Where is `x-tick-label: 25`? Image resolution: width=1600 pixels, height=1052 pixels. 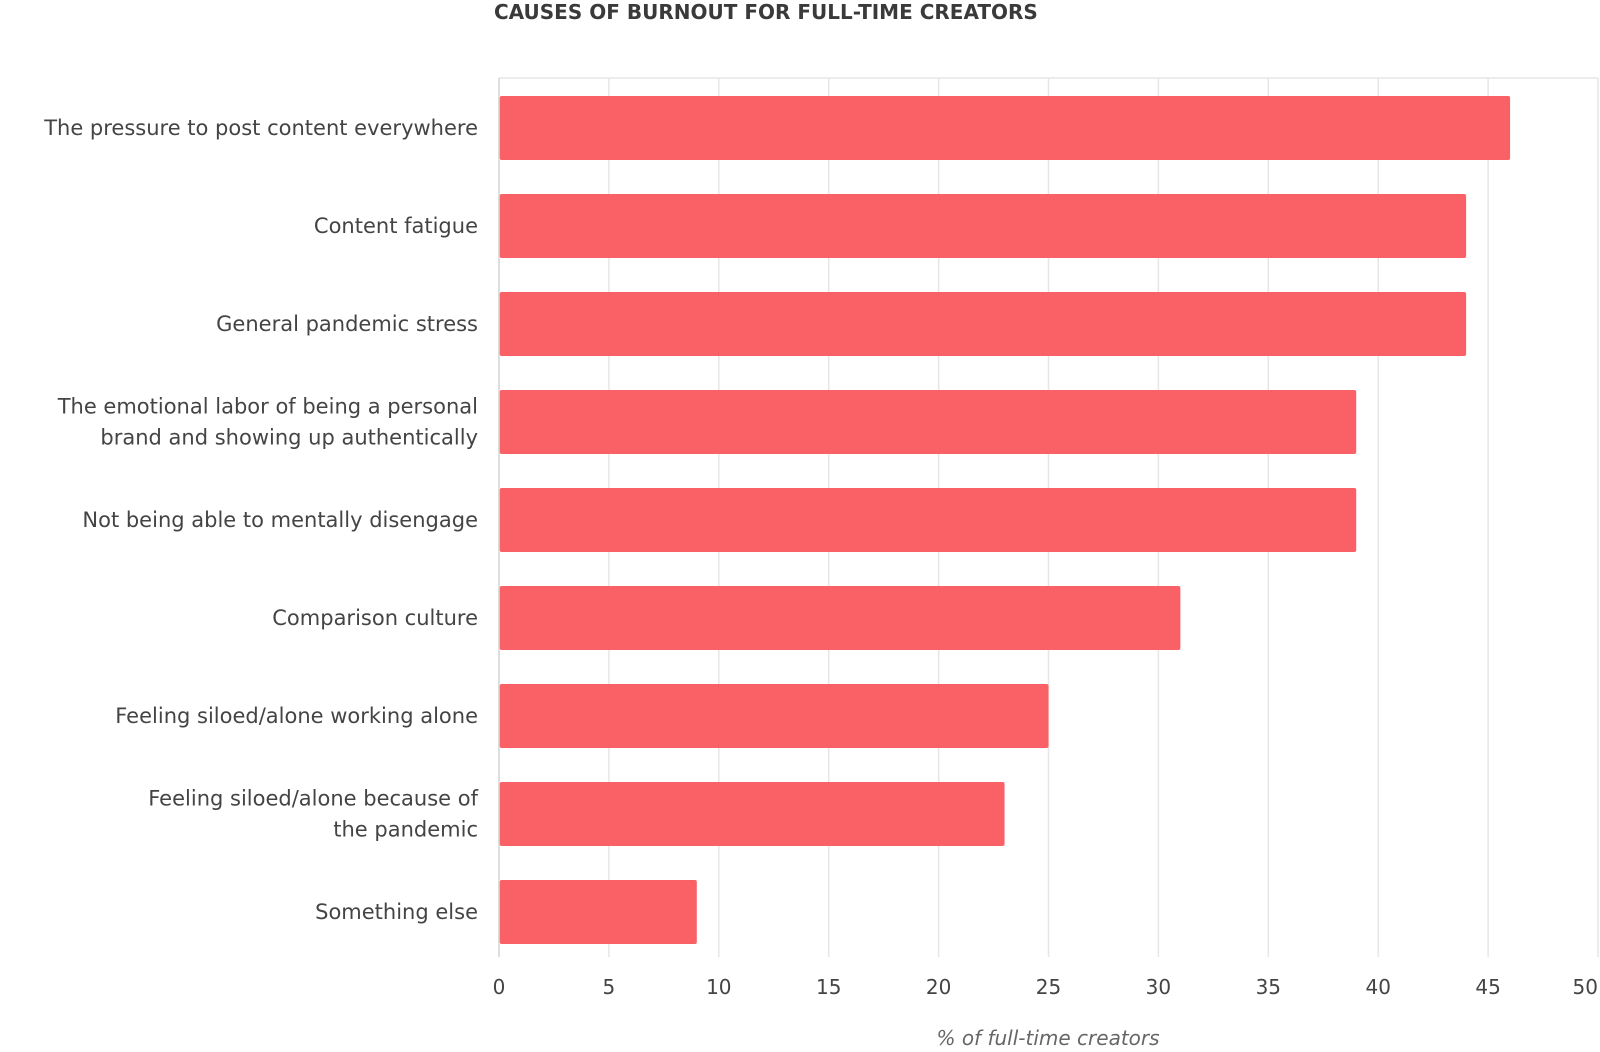
x-tick-label: 25 is located at coordinates (1048, 987).